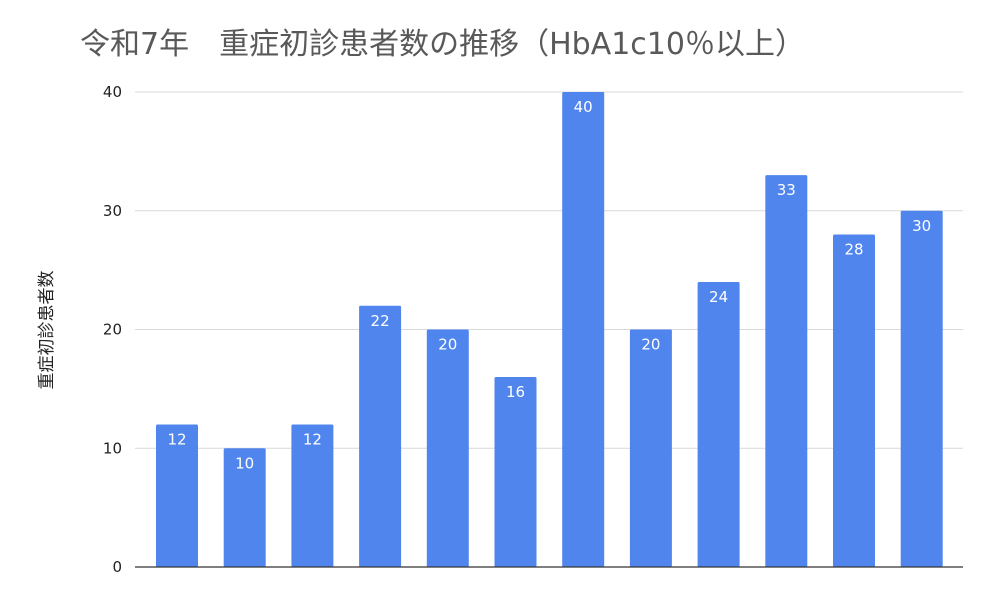 This screenshot has height=606, width=1000. I want to click on bar-value-label: 33, so click(786, 190).